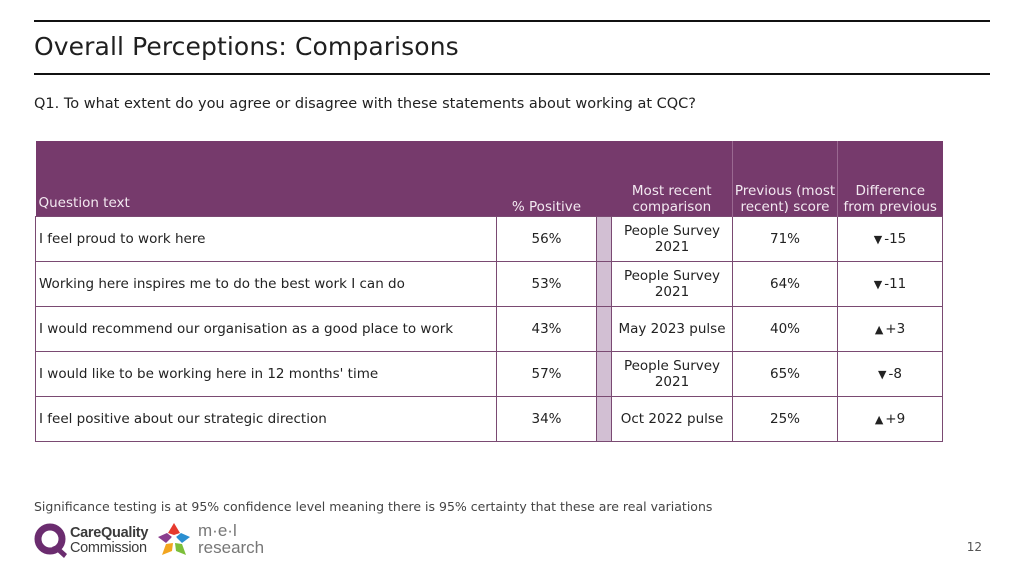  What do you see at coordinates (546, 239) in the screenshot?
I see `row-pct-positive: 56%` at bounding box center [546, 239].